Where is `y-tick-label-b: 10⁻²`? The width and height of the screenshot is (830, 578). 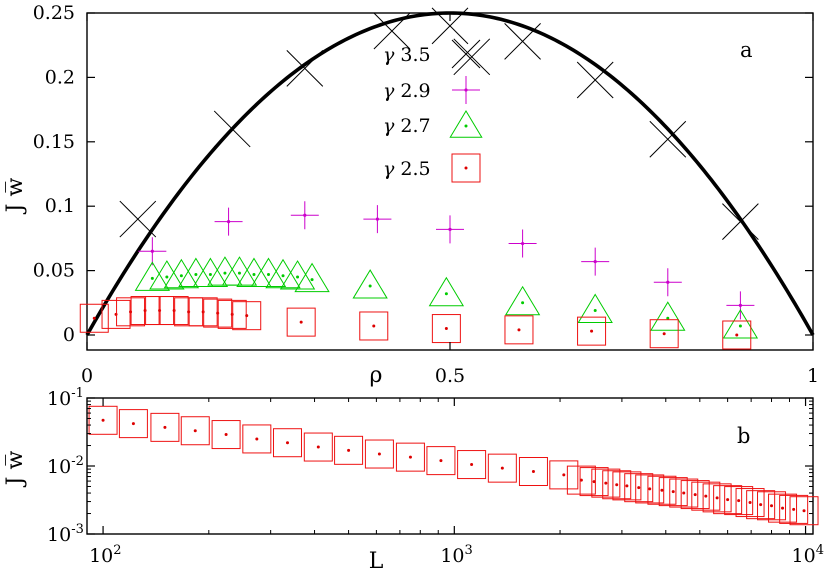 y-tick-label-b: 10⁻² is located at coordinates (65, 466).